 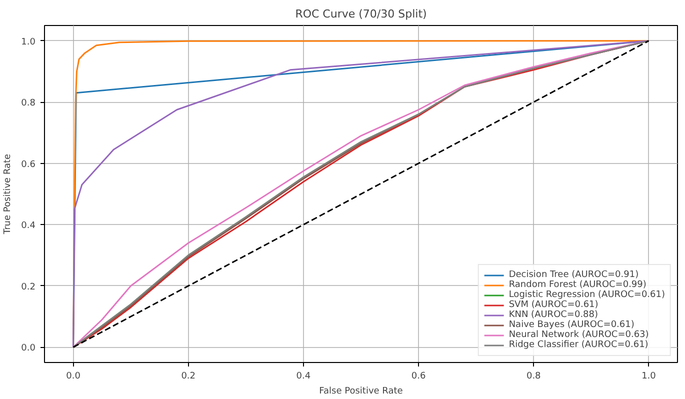 I want to click on y-tick-label: 0.0, so click(x=28, y=349).